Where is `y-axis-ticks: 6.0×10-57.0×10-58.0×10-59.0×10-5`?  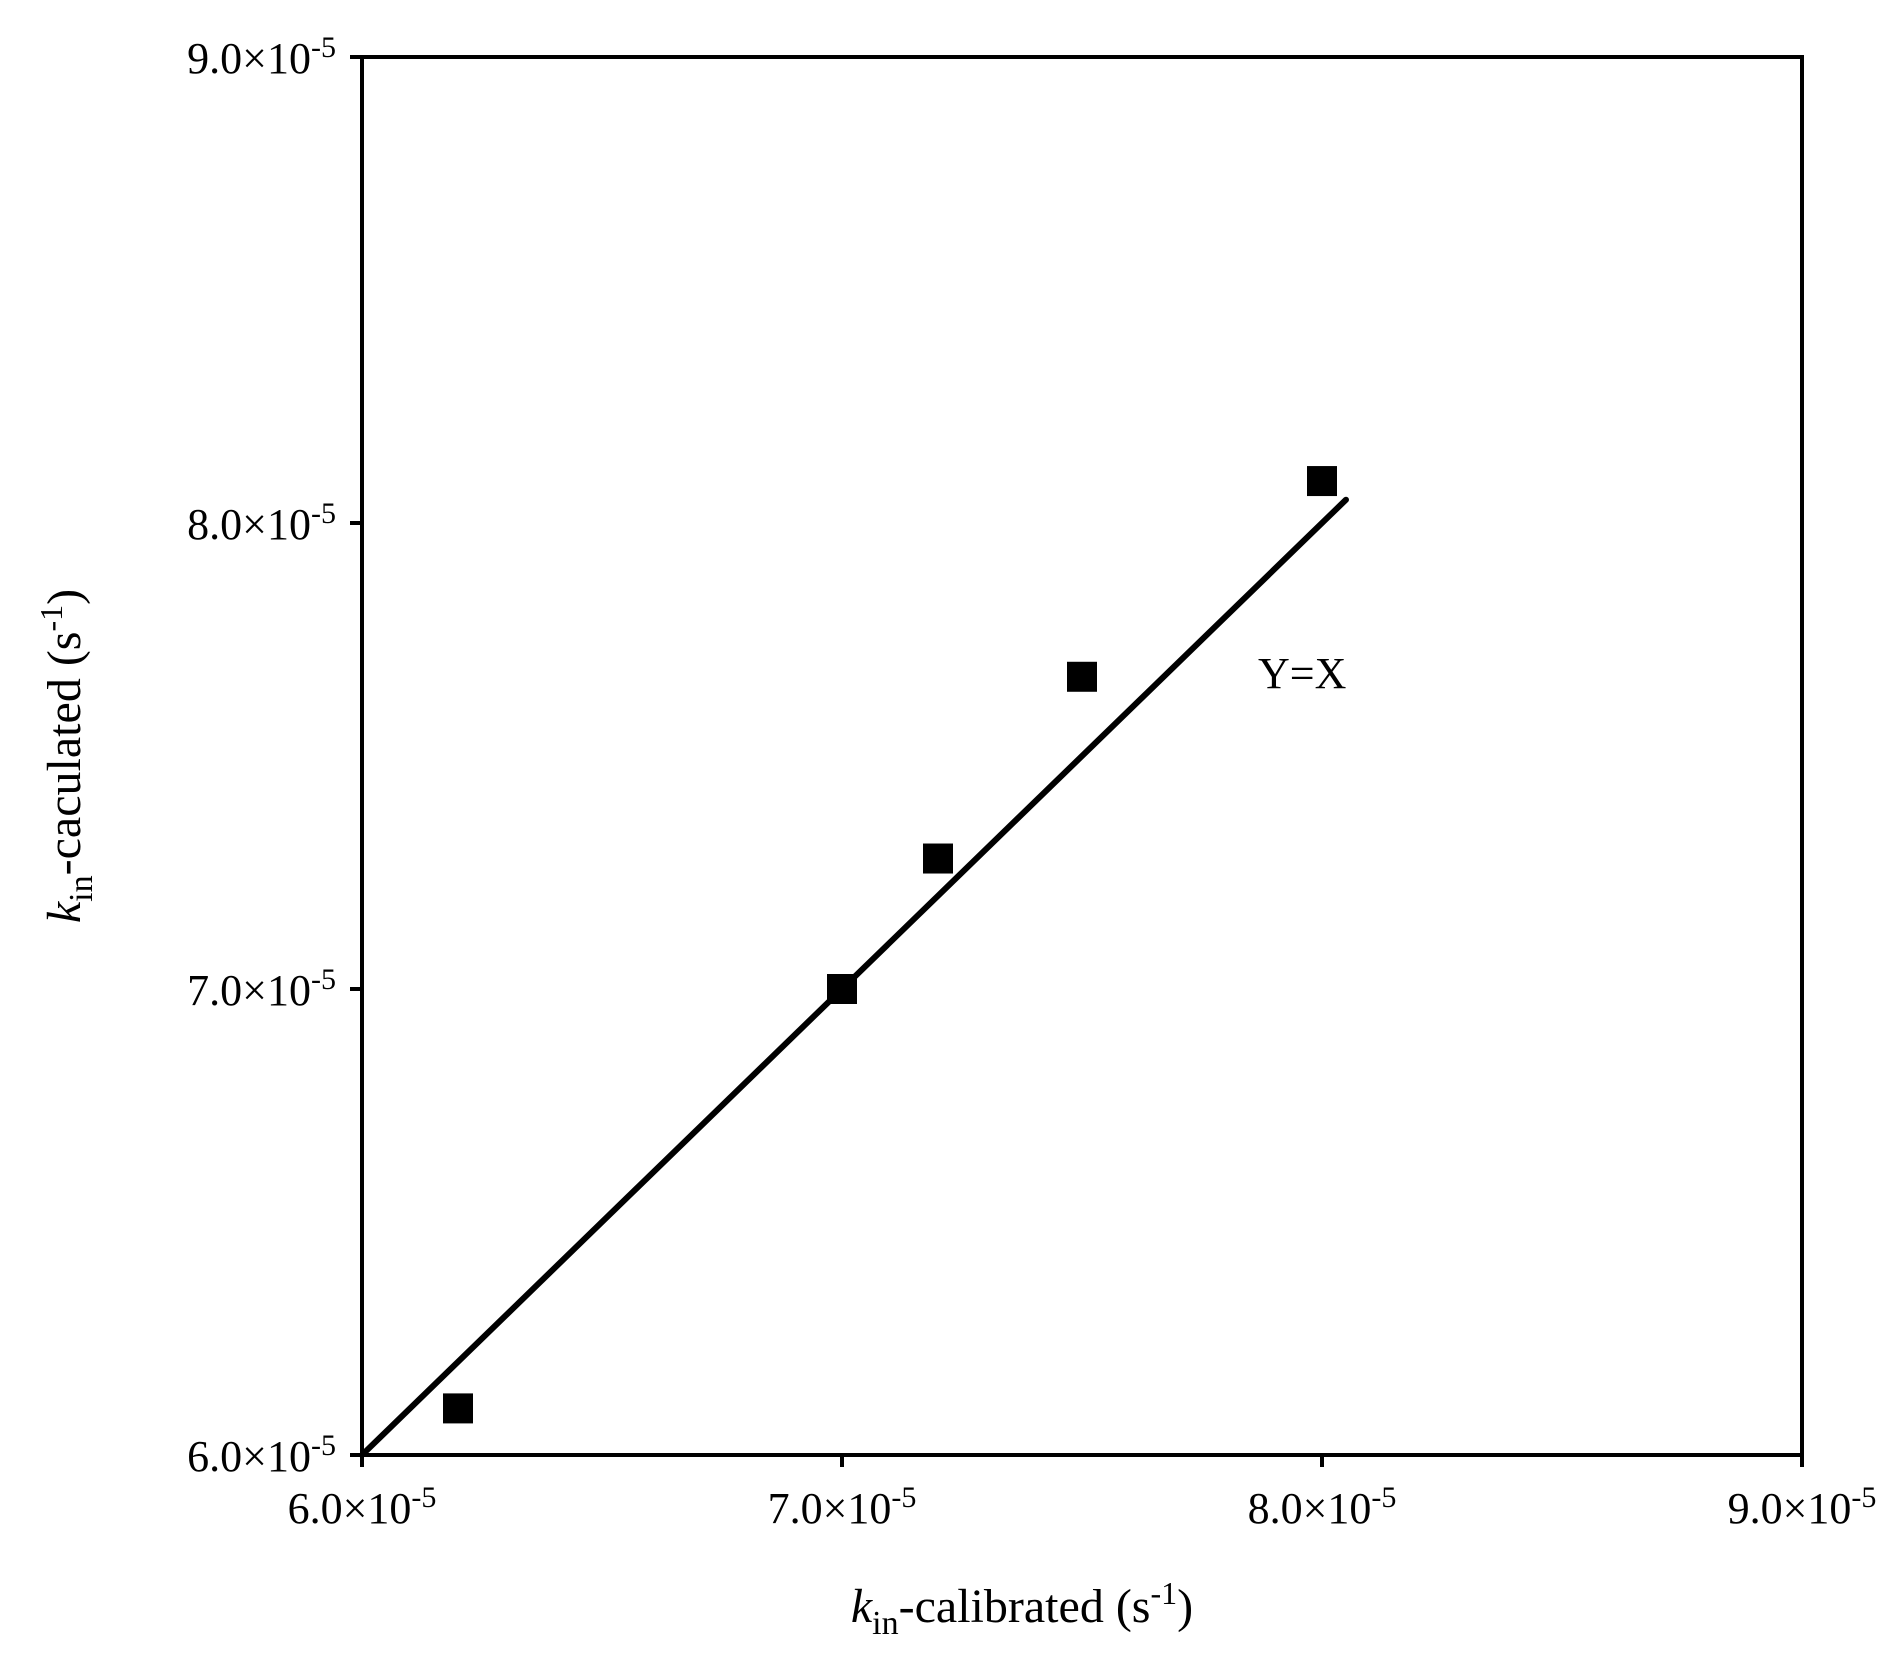
y-axis-ticks: 6.0×10-57.0×10-58.0×10-59.0×10-5 is located at coordinates (274, 756).